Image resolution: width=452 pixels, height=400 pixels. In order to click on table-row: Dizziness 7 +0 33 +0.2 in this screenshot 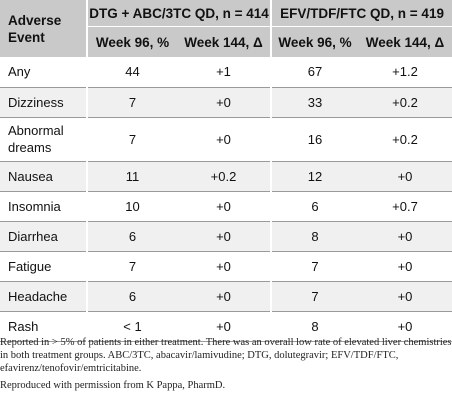, I will do `click(226, 102)`.